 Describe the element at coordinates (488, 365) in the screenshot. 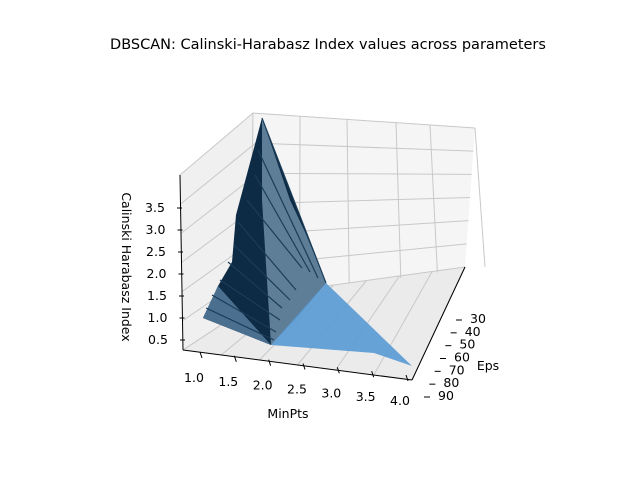

I see `y-axis-label: Eps` at that location.